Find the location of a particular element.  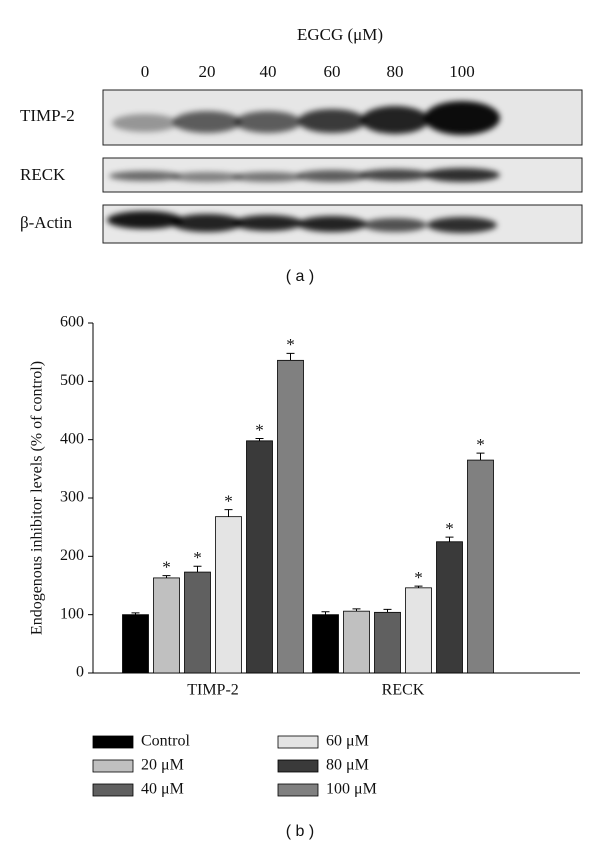

legend-label: 80 μM is located at coordinates (347, 765).